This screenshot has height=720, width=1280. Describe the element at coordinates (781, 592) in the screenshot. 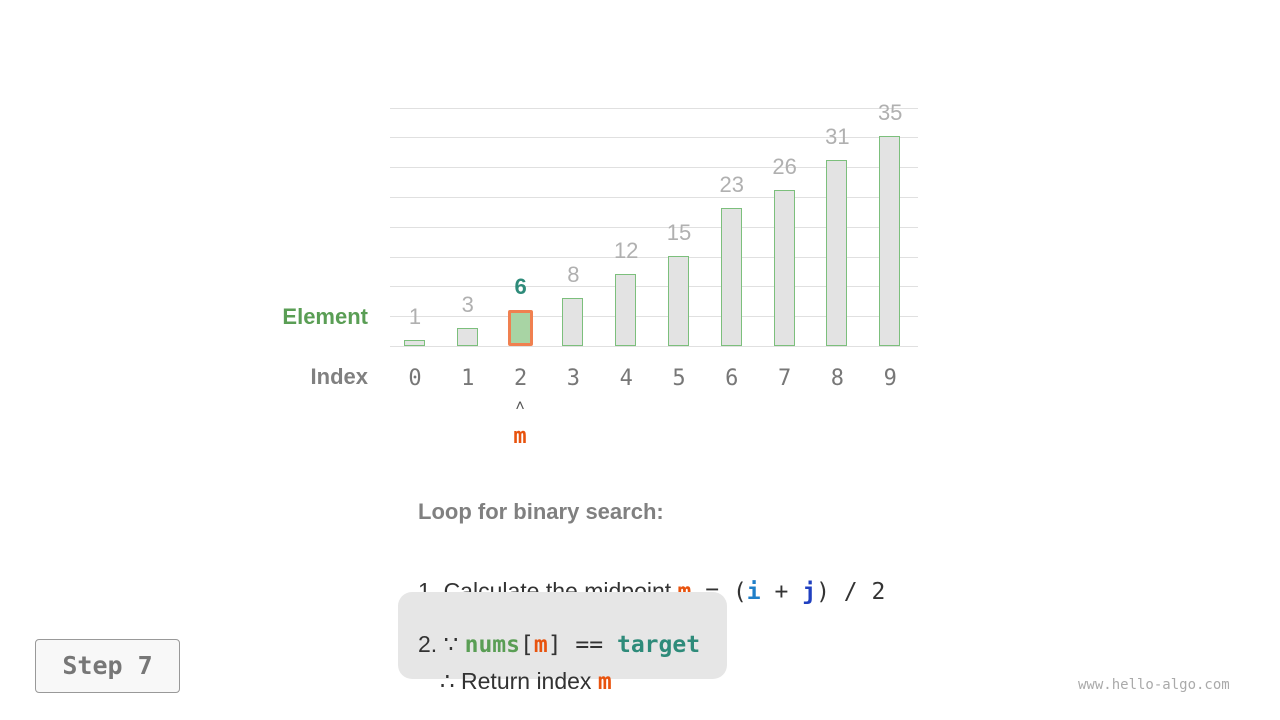

I see `plus: +` at that location.